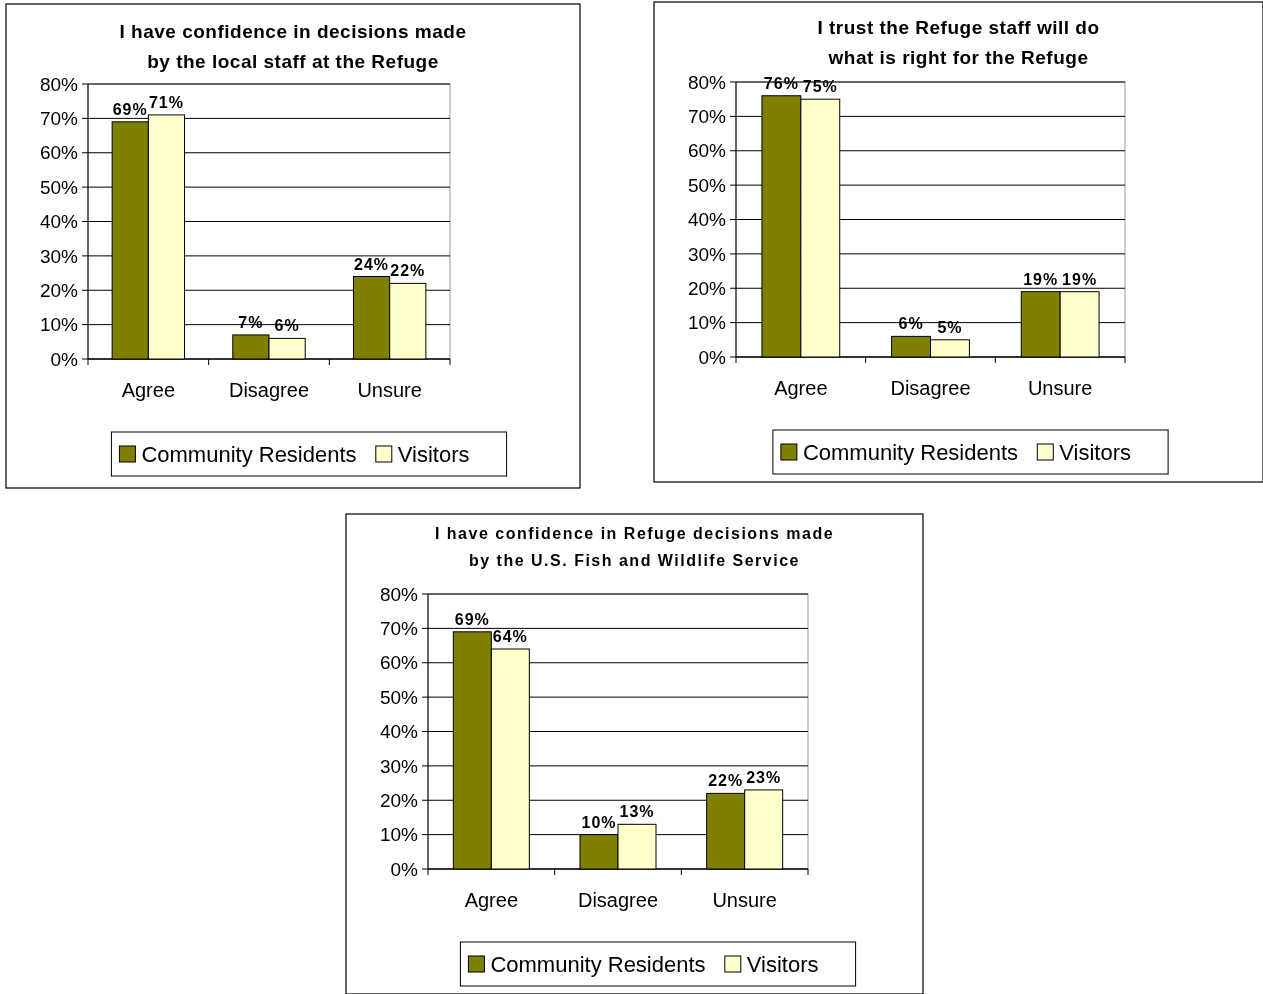 The height and width of the screenshot is (994, 1263). I want to click on data-label: 13%, so click(637, 812).